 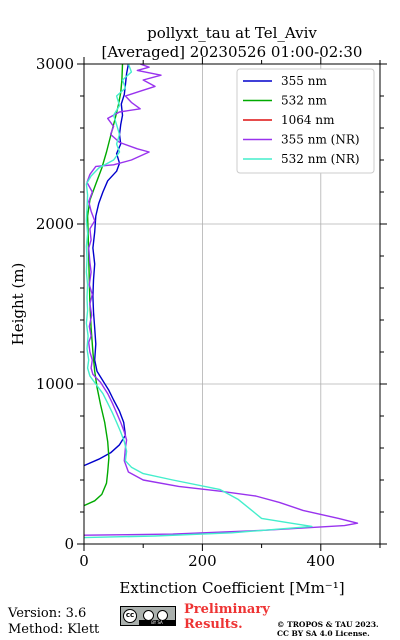 What do you see at coordinates (202, 561) in the screenshot?
I see `x-tick-label: 200` at bounding box center [202, 561].